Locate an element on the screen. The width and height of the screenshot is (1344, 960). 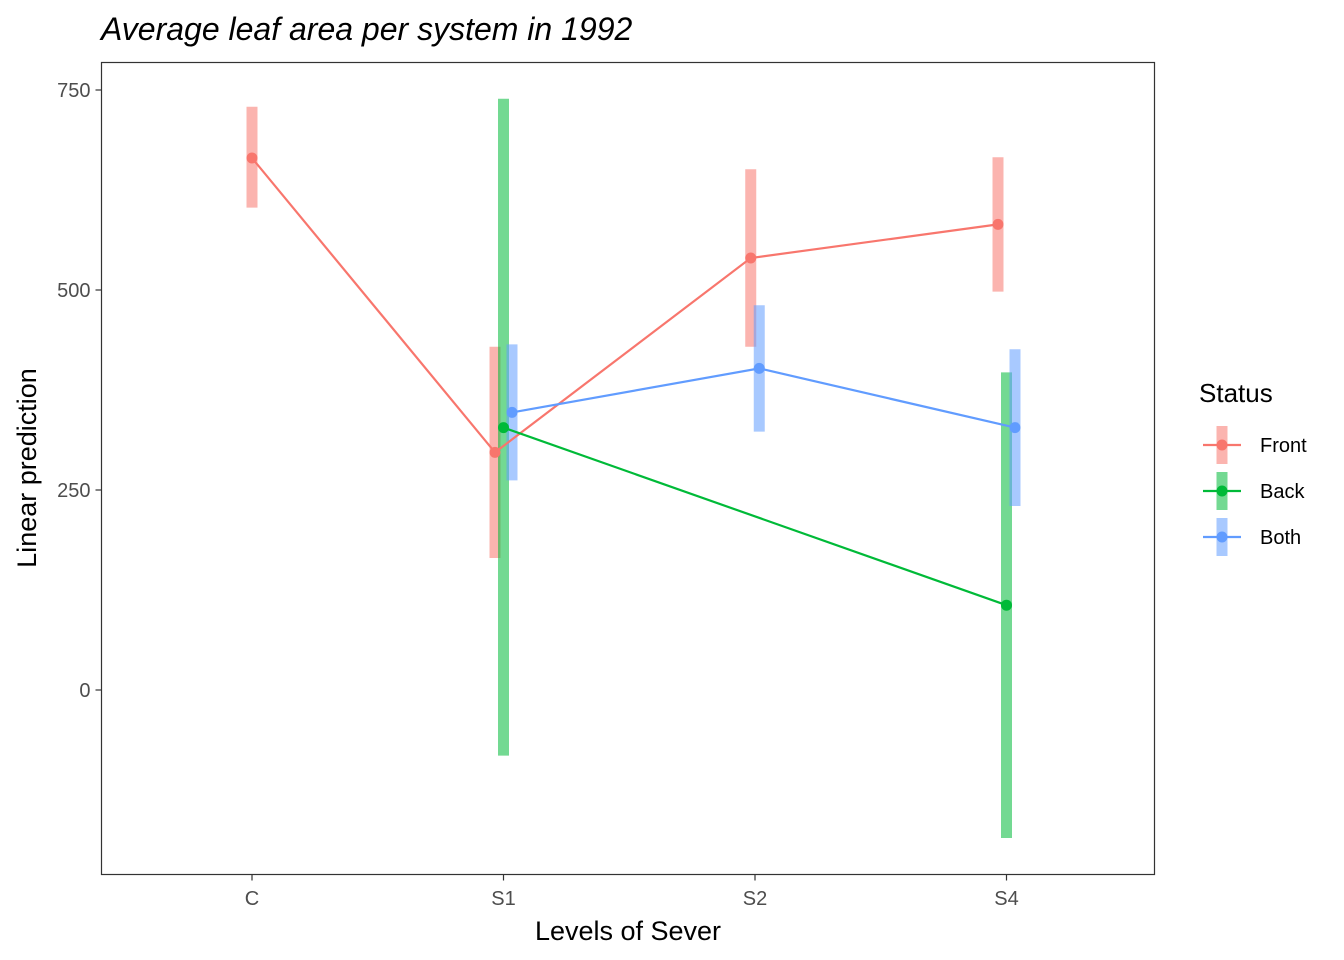
y-tick-label: 250 is located at coordinates (73, 491).